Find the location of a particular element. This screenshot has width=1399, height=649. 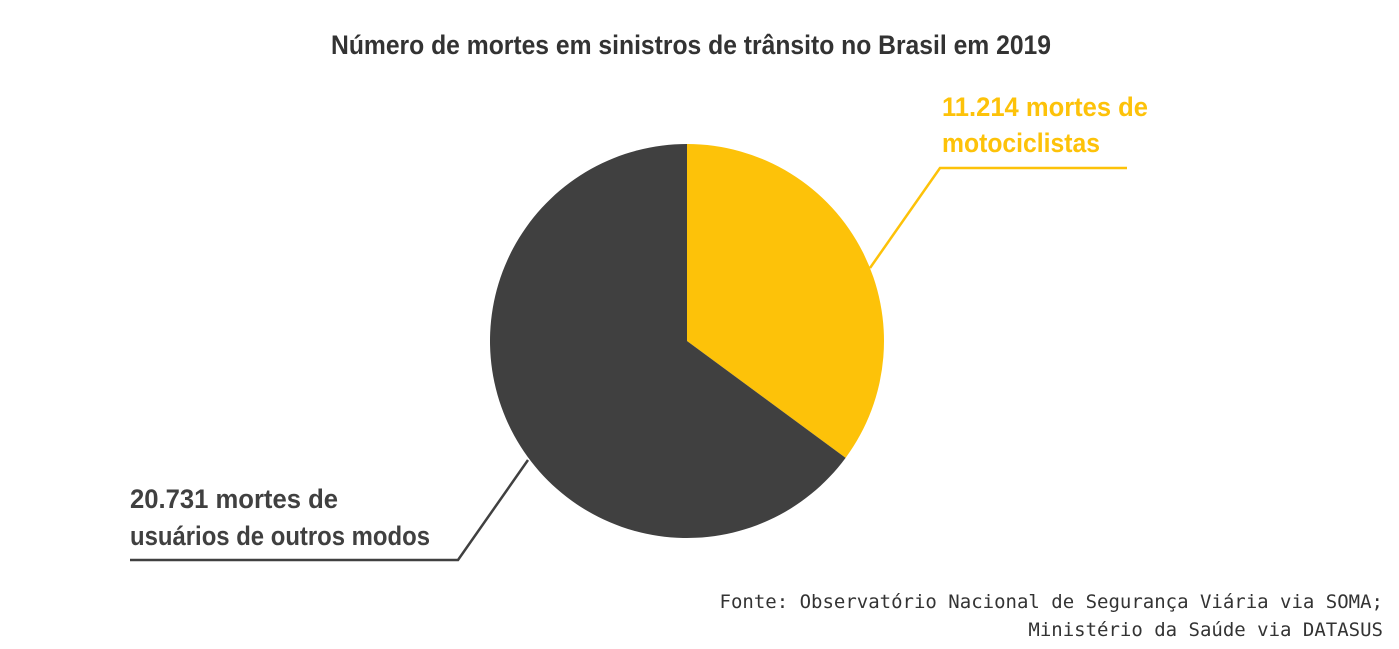

slice-label-motociclistas-line2: motociclistas is located at coordinates (1021, 143).